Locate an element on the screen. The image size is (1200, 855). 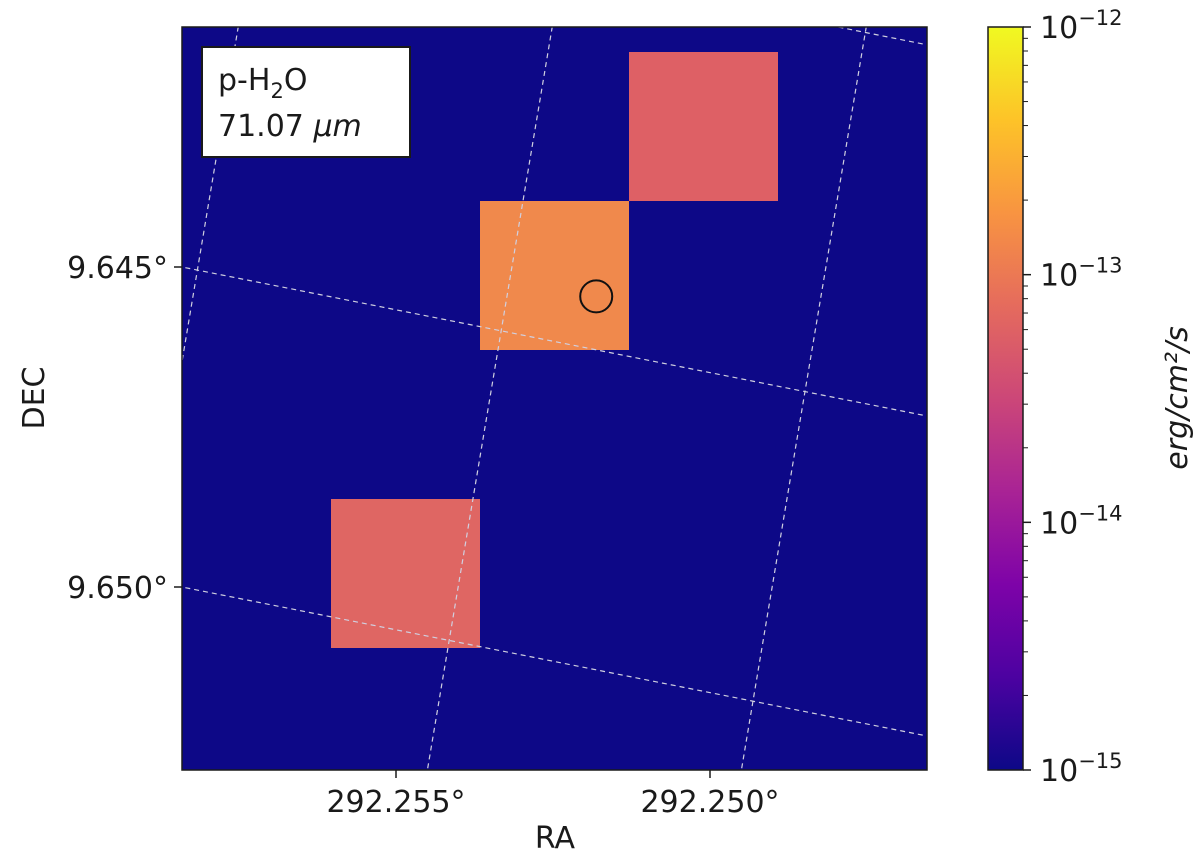
ra-tick-label-1: 292.250° is located at coordinates (709, 802).